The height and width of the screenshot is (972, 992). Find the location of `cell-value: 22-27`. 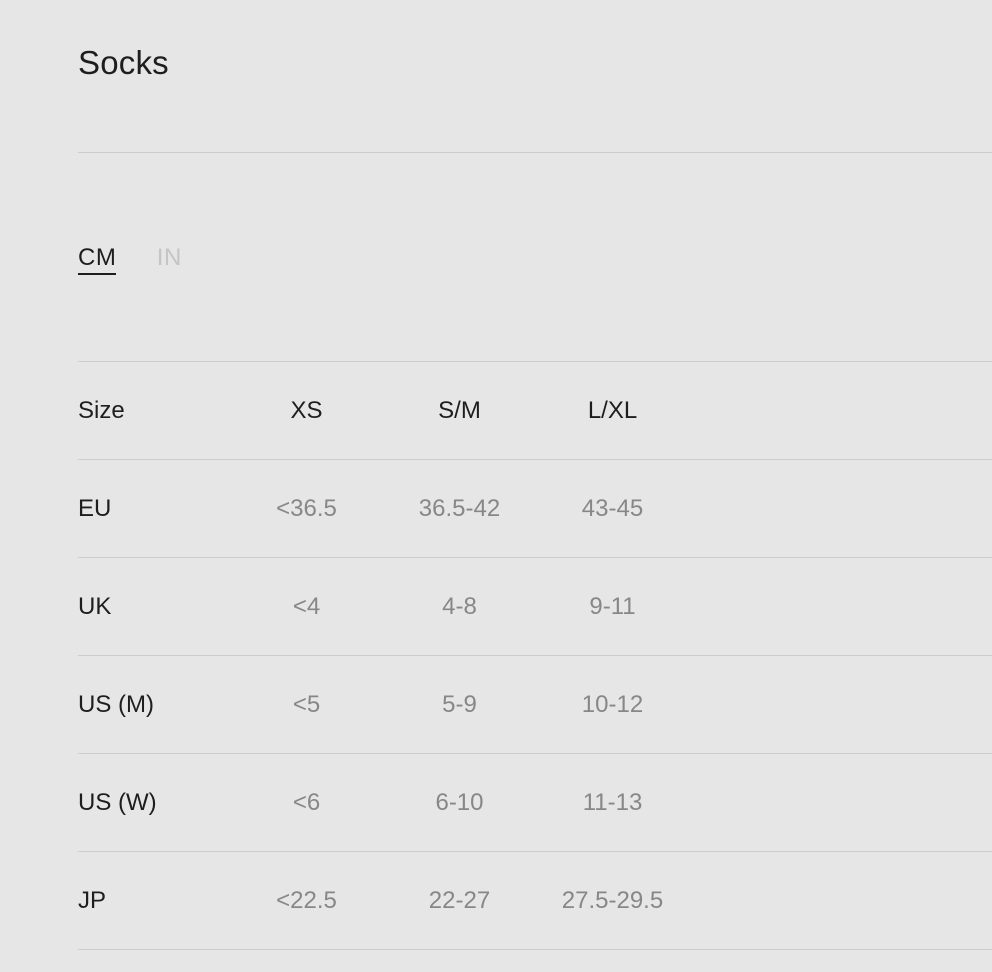

cell-value: 22-27 is located at coordinates (459, 900).